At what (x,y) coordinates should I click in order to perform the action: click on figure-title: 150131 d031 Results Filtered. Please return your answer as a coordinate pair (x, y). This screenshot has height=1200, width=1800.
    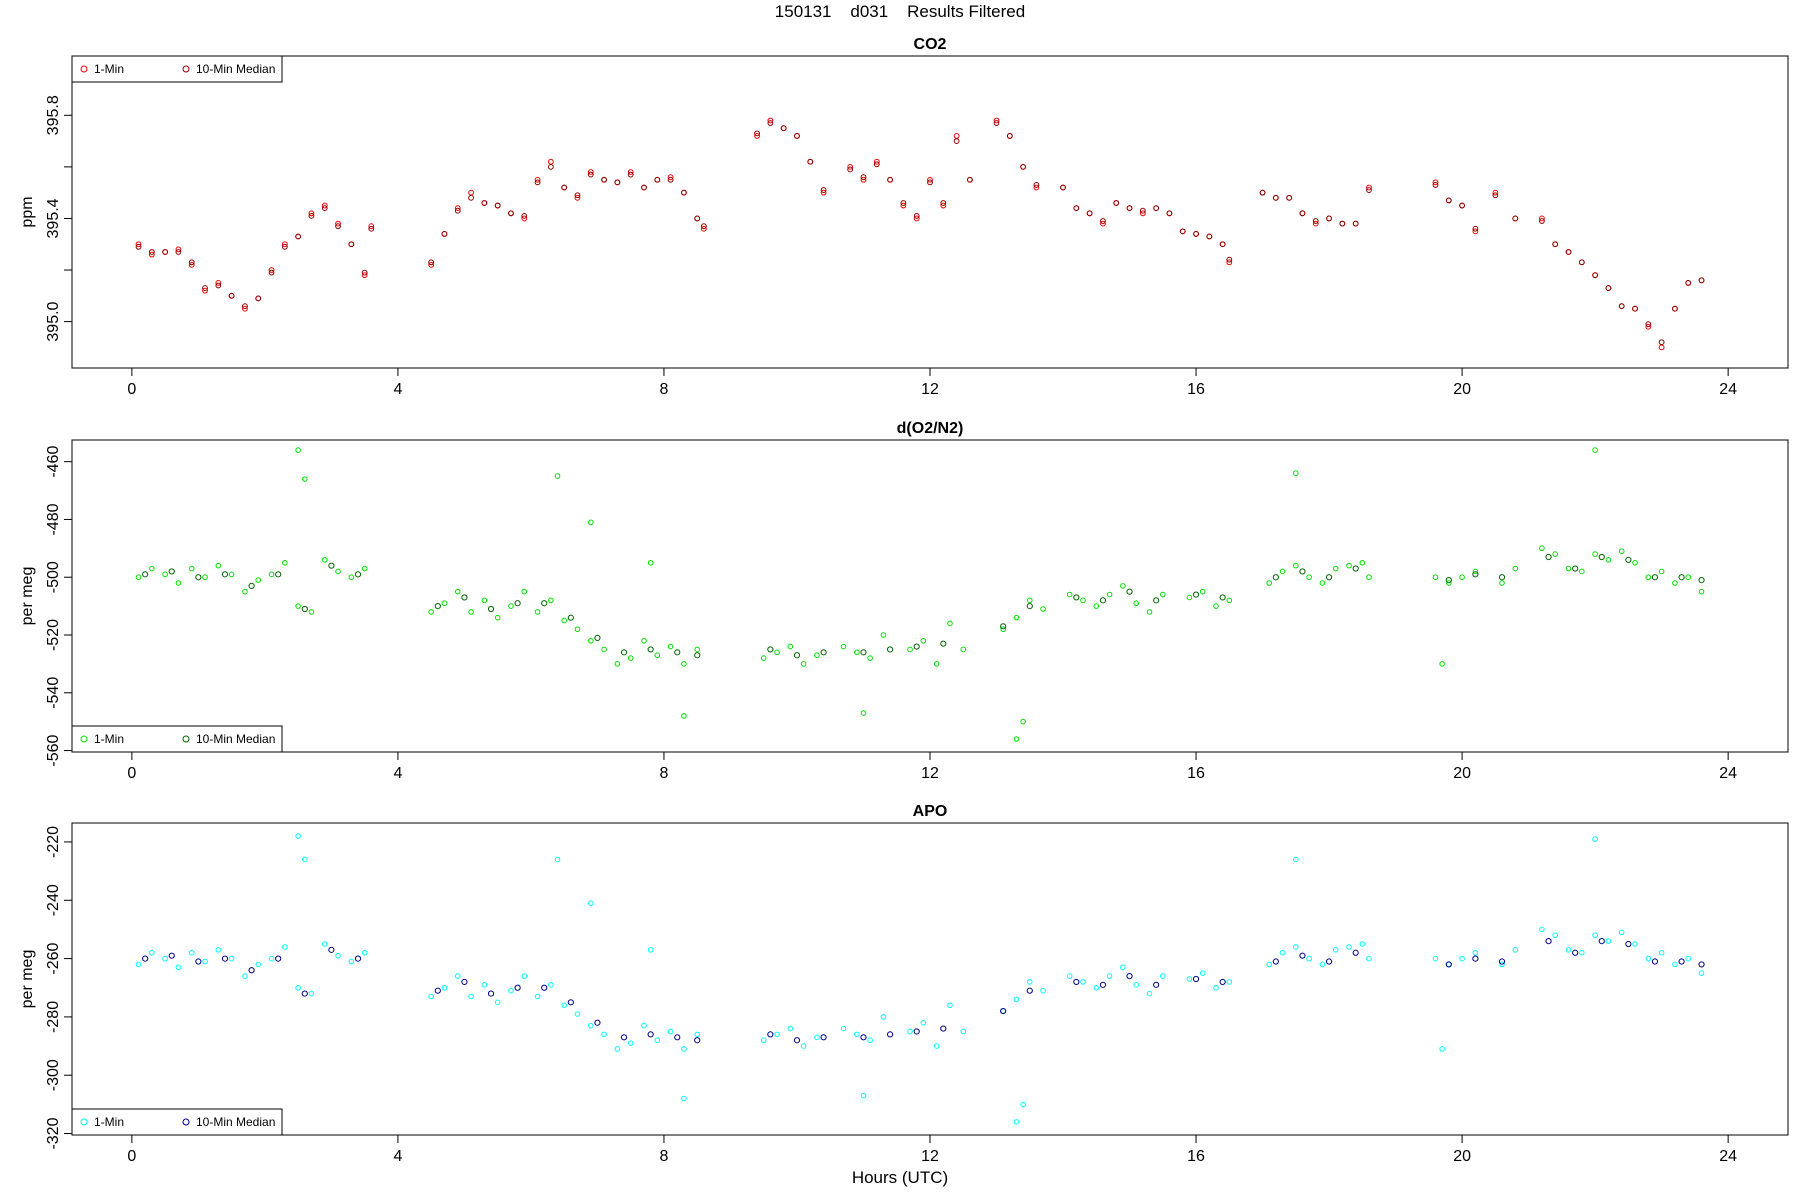
    Looking at the image, I should click on (900, 11).